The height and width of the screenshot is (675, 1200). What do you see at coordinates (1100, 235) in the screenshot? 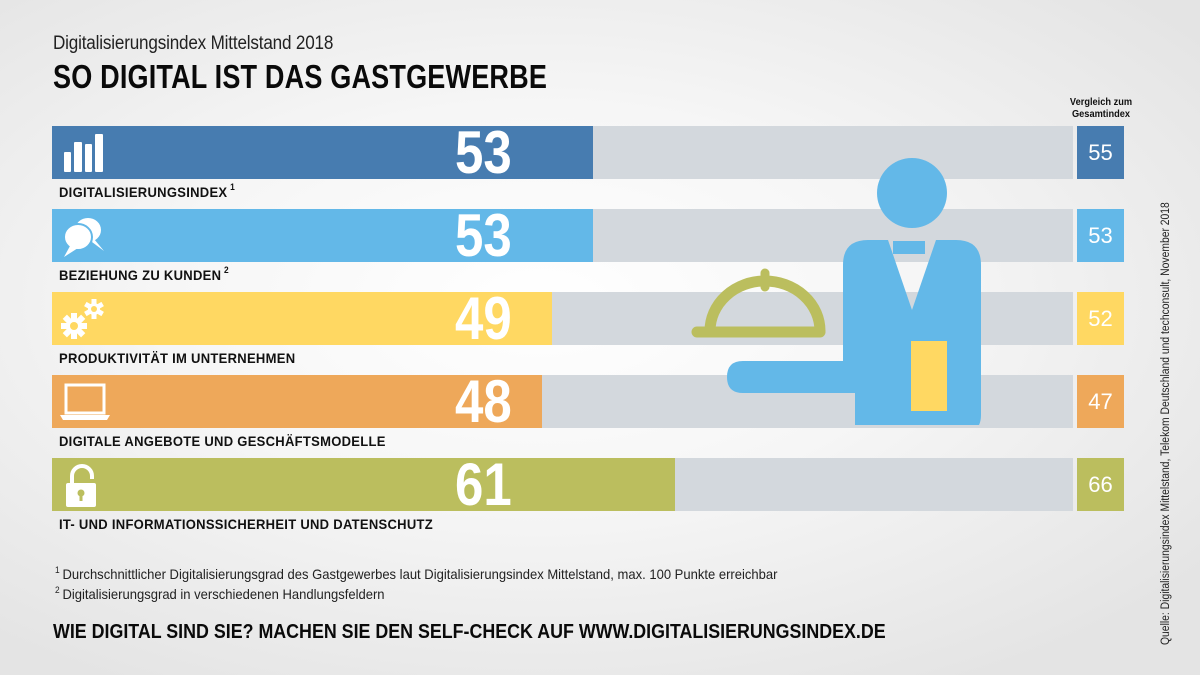
I see `compare-value-box: 53` at bounding box center [1100, 235].